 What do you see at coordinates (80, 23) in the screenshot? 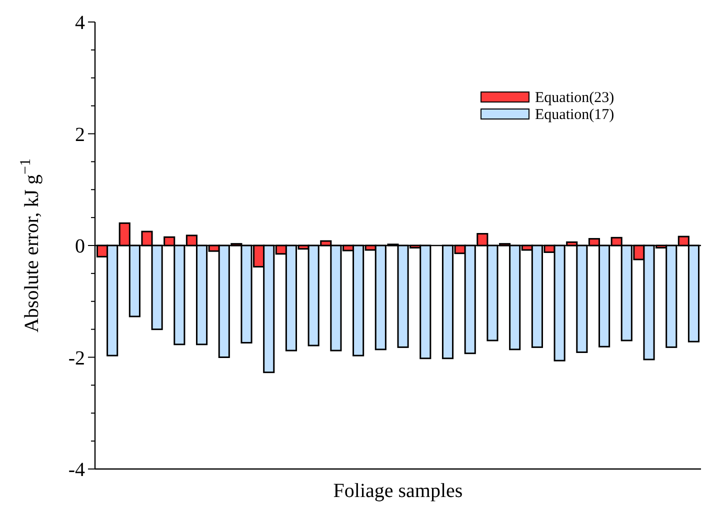
I see `y-tick-label: 4` at bounding box center [80, 23].